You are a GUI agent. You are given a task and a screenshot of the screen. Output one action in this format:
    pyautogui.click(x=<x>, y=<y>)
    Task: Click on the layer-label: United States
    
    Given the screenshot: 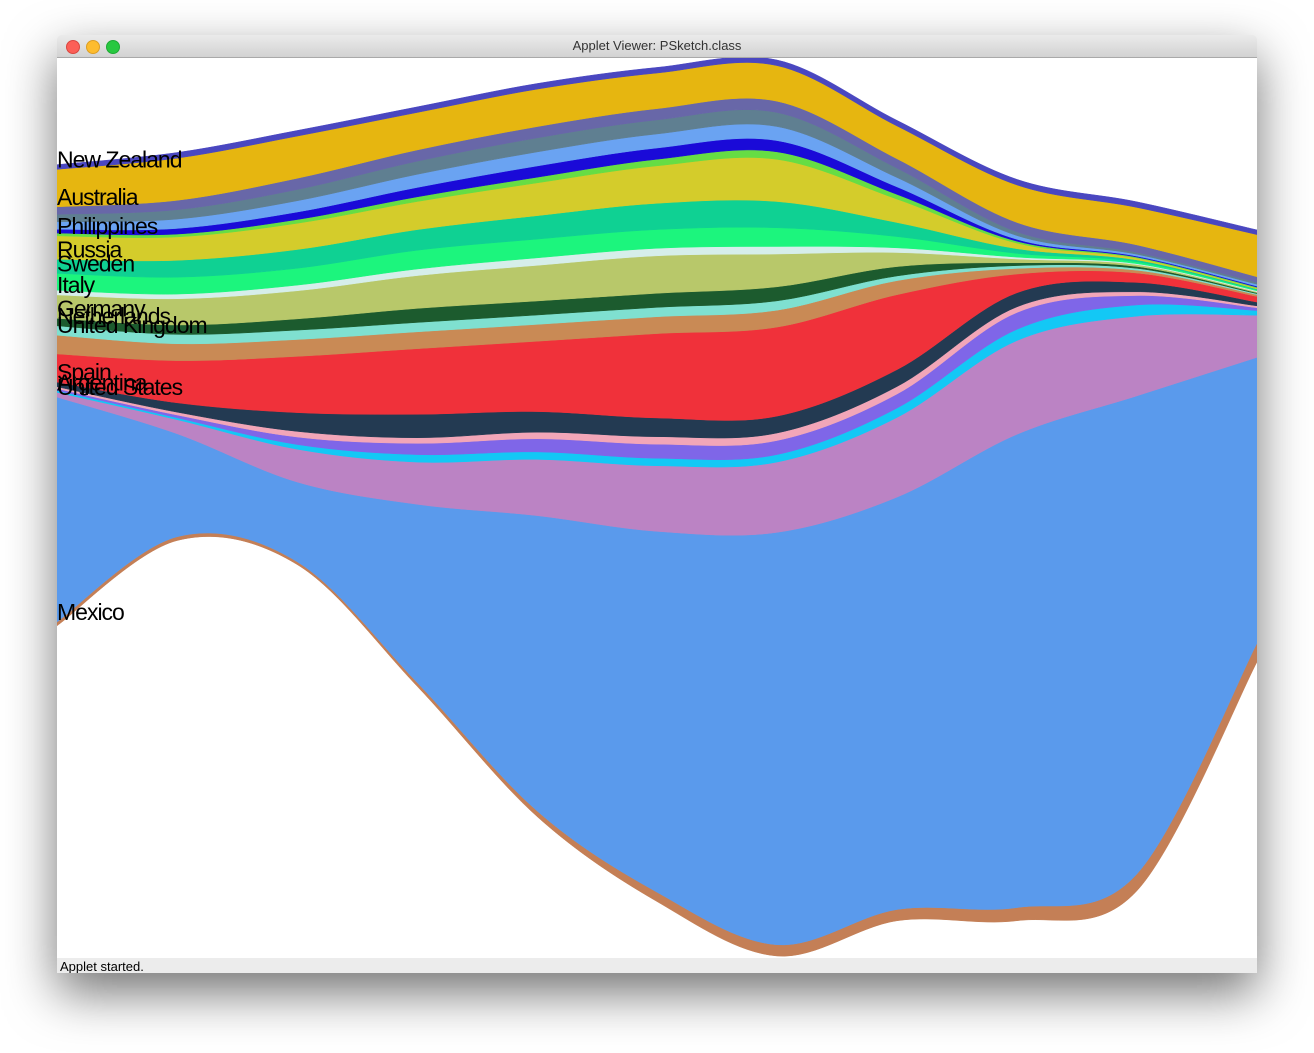 What is the action you would take?
    pyautogui.click(x=120, y=387)
    